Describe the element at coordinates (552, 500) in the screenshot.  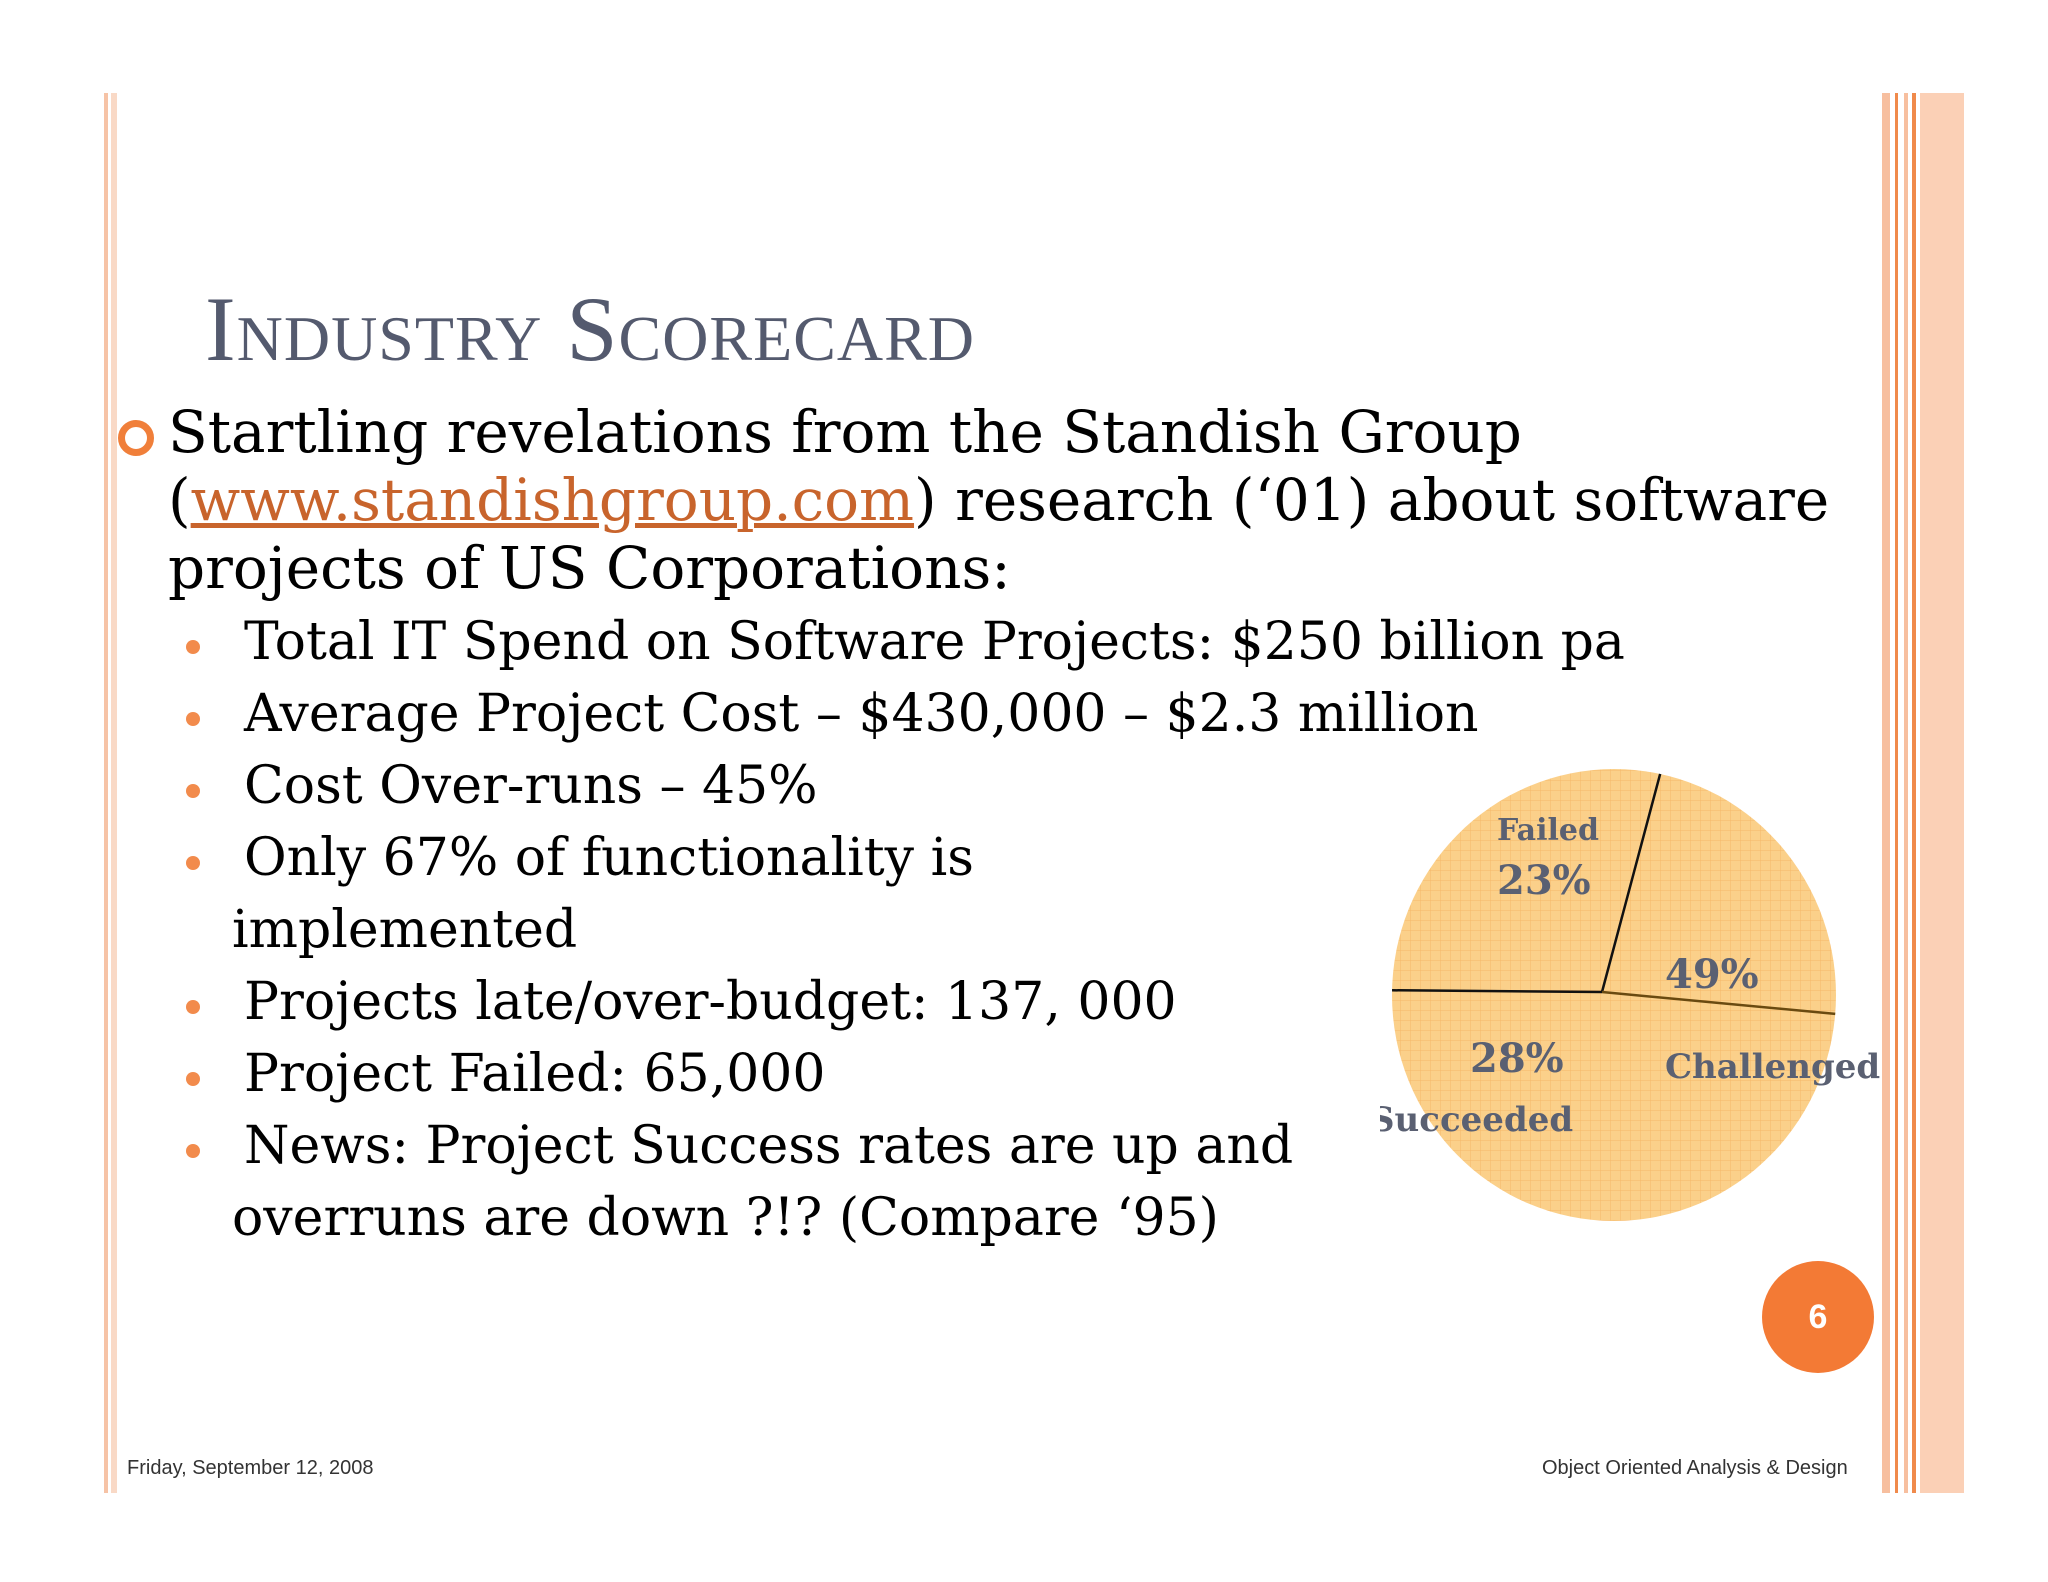
I see `standish-link: www.standishgroup.com` at that location.